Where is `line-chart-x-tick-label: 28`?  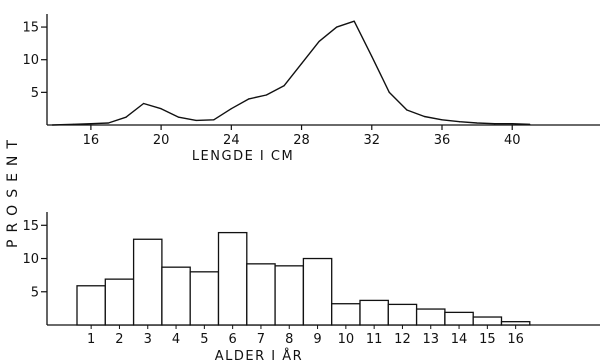 line-chart-x-tick-label: 28 is located at coordinates (301, 140).